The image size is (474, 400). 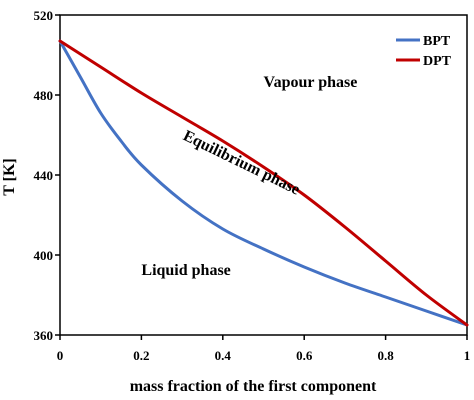 I want to click on y-tick-label: 440, so click(x=44, y=175).